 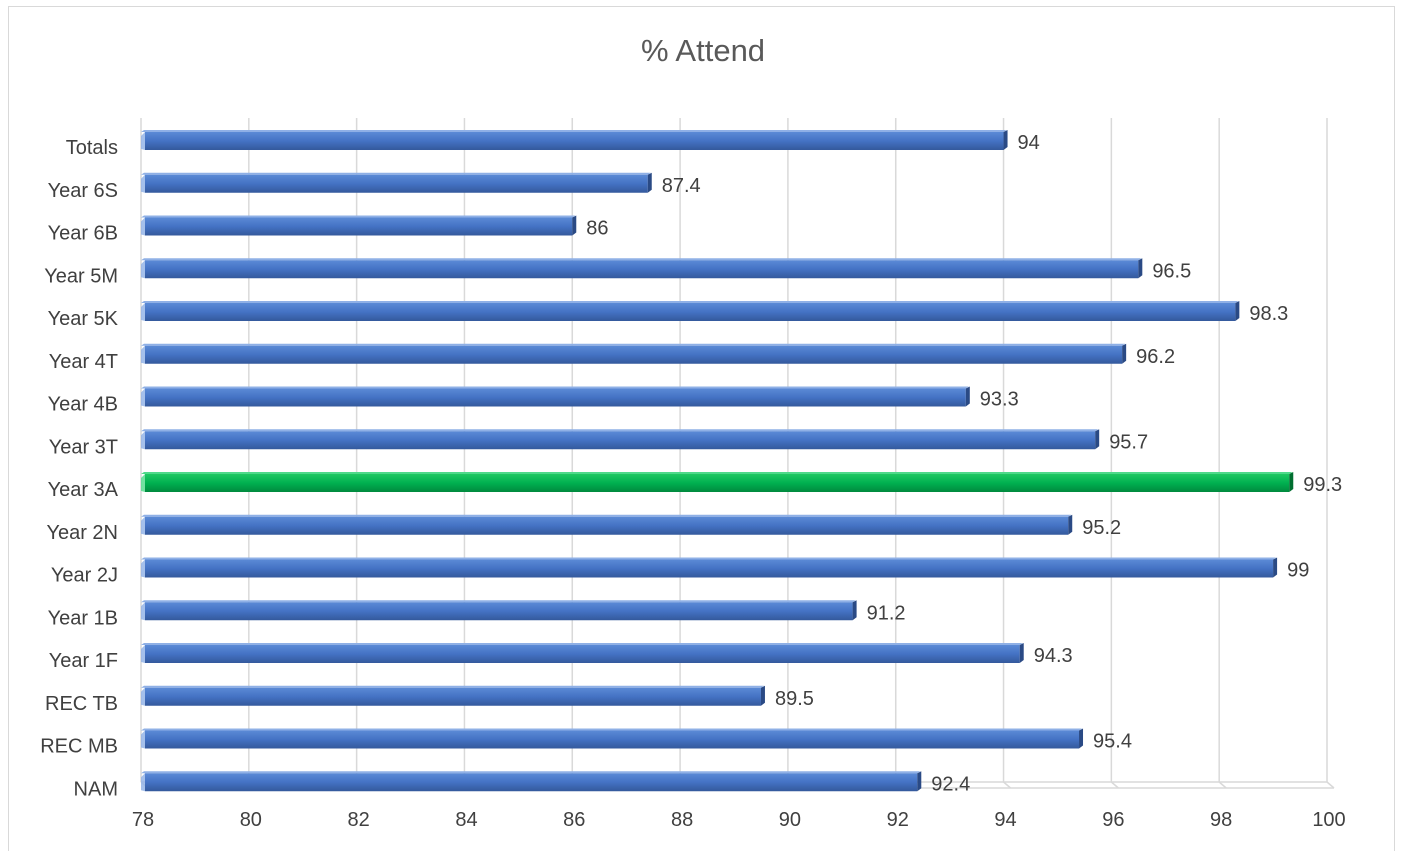 I want to click on x-tick-label: 78, so click(x=143, y=820).